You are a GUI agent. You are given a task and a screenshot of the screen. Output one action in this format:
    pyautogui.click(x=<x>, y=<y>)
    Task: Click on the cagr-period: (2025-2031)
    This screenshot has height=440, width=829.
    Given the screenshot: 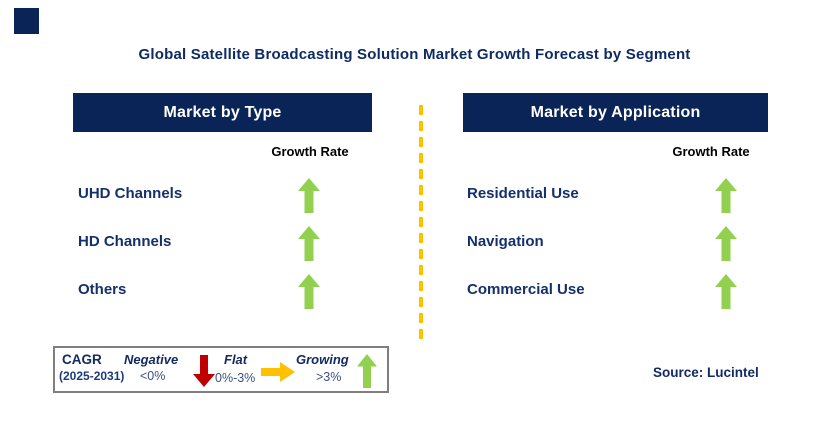 What is the action you would take?
    pyautogui.click(x=92, y=376)
    